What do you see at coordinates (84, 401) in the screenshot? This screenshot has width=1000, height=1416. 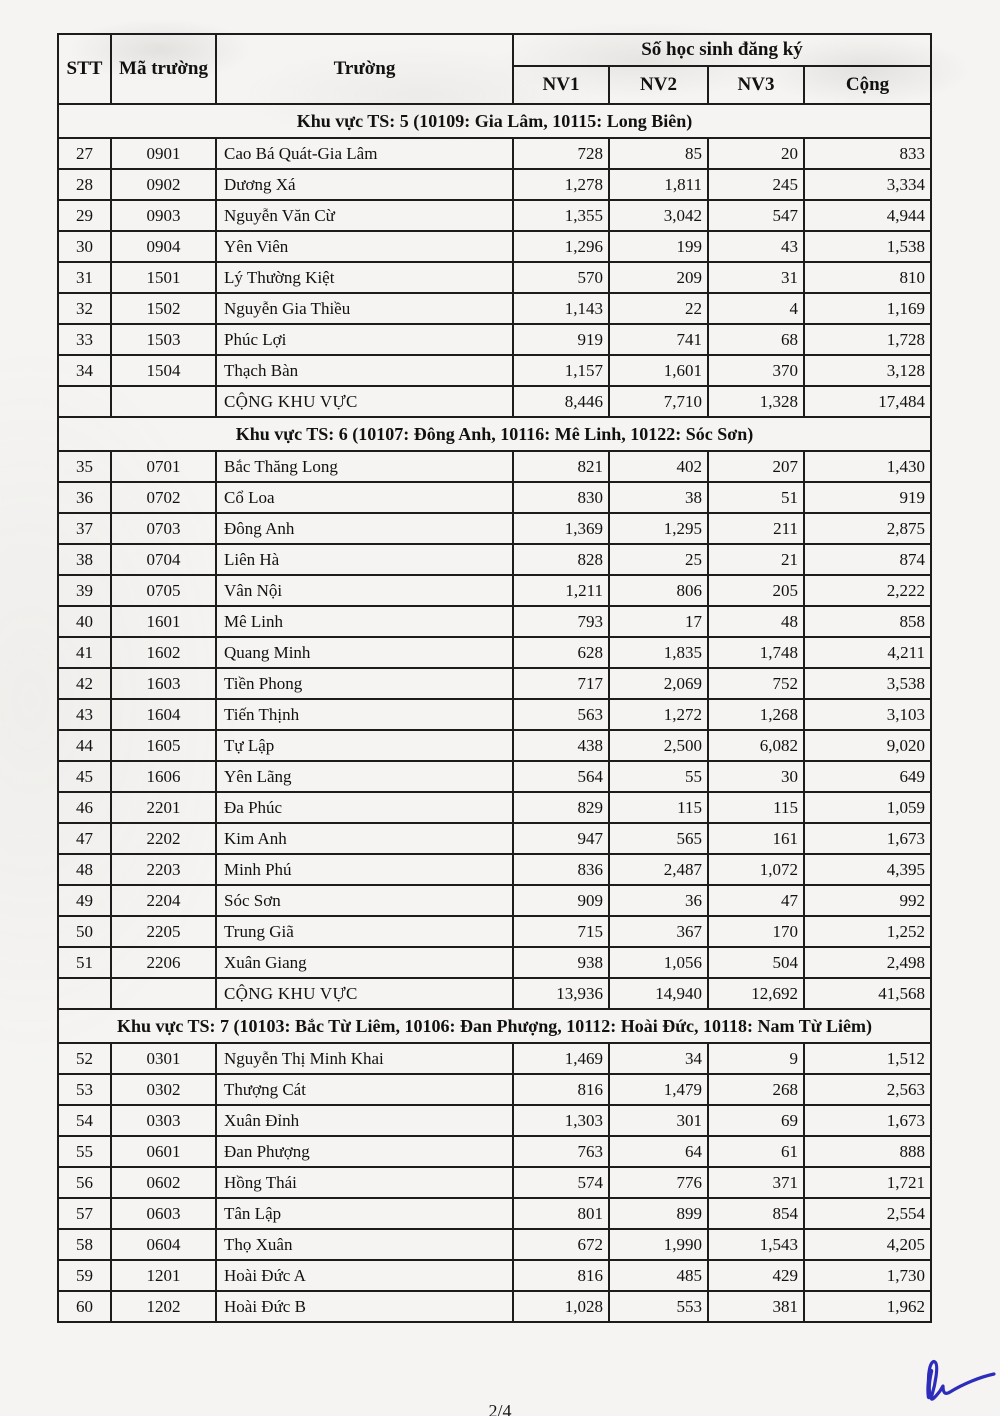 I see `cell-stt` at bounding box center [84, 401].